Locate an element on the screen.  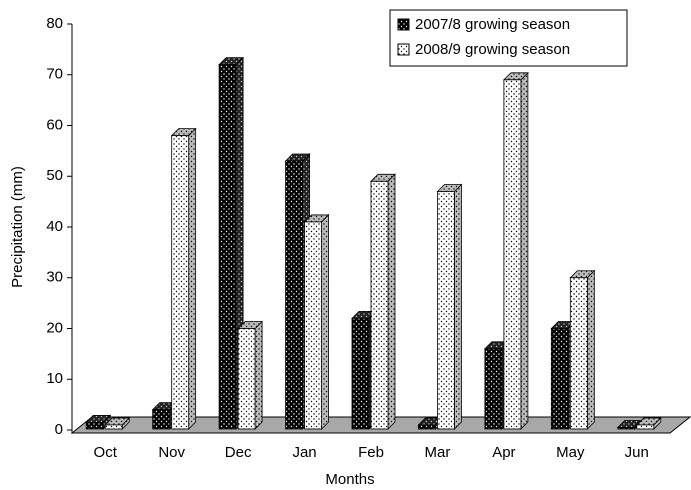
x-tick-label: Nov is located at coordinates (171, 452).